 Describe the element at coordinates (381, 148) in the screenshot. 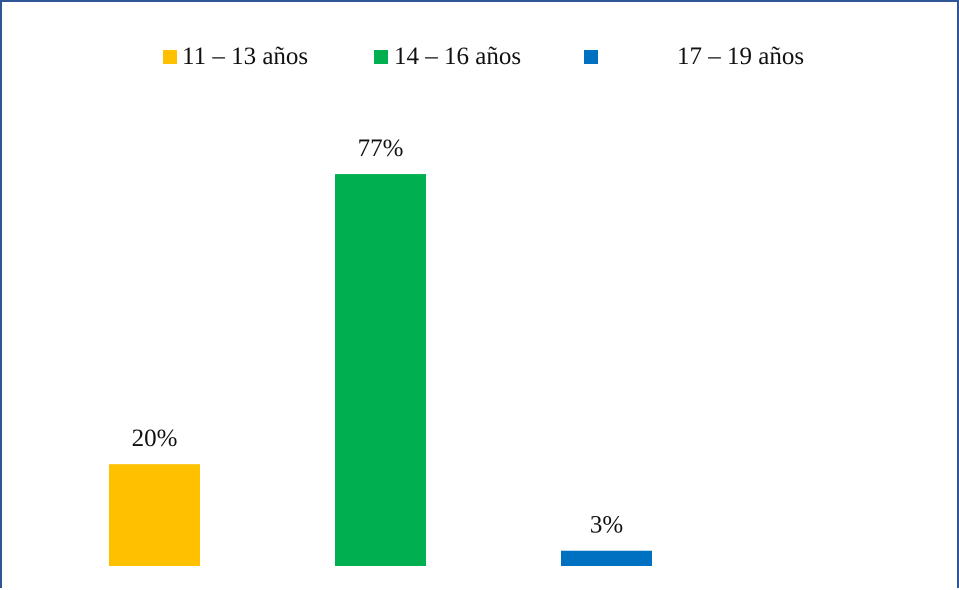

I see `data-label-1: 77%` at that location.